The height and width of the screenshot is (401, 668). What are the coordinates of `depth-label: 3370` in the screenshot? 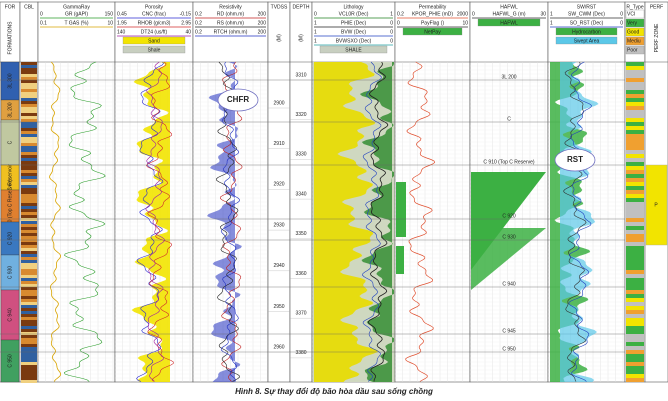 It's located at (300, 314).